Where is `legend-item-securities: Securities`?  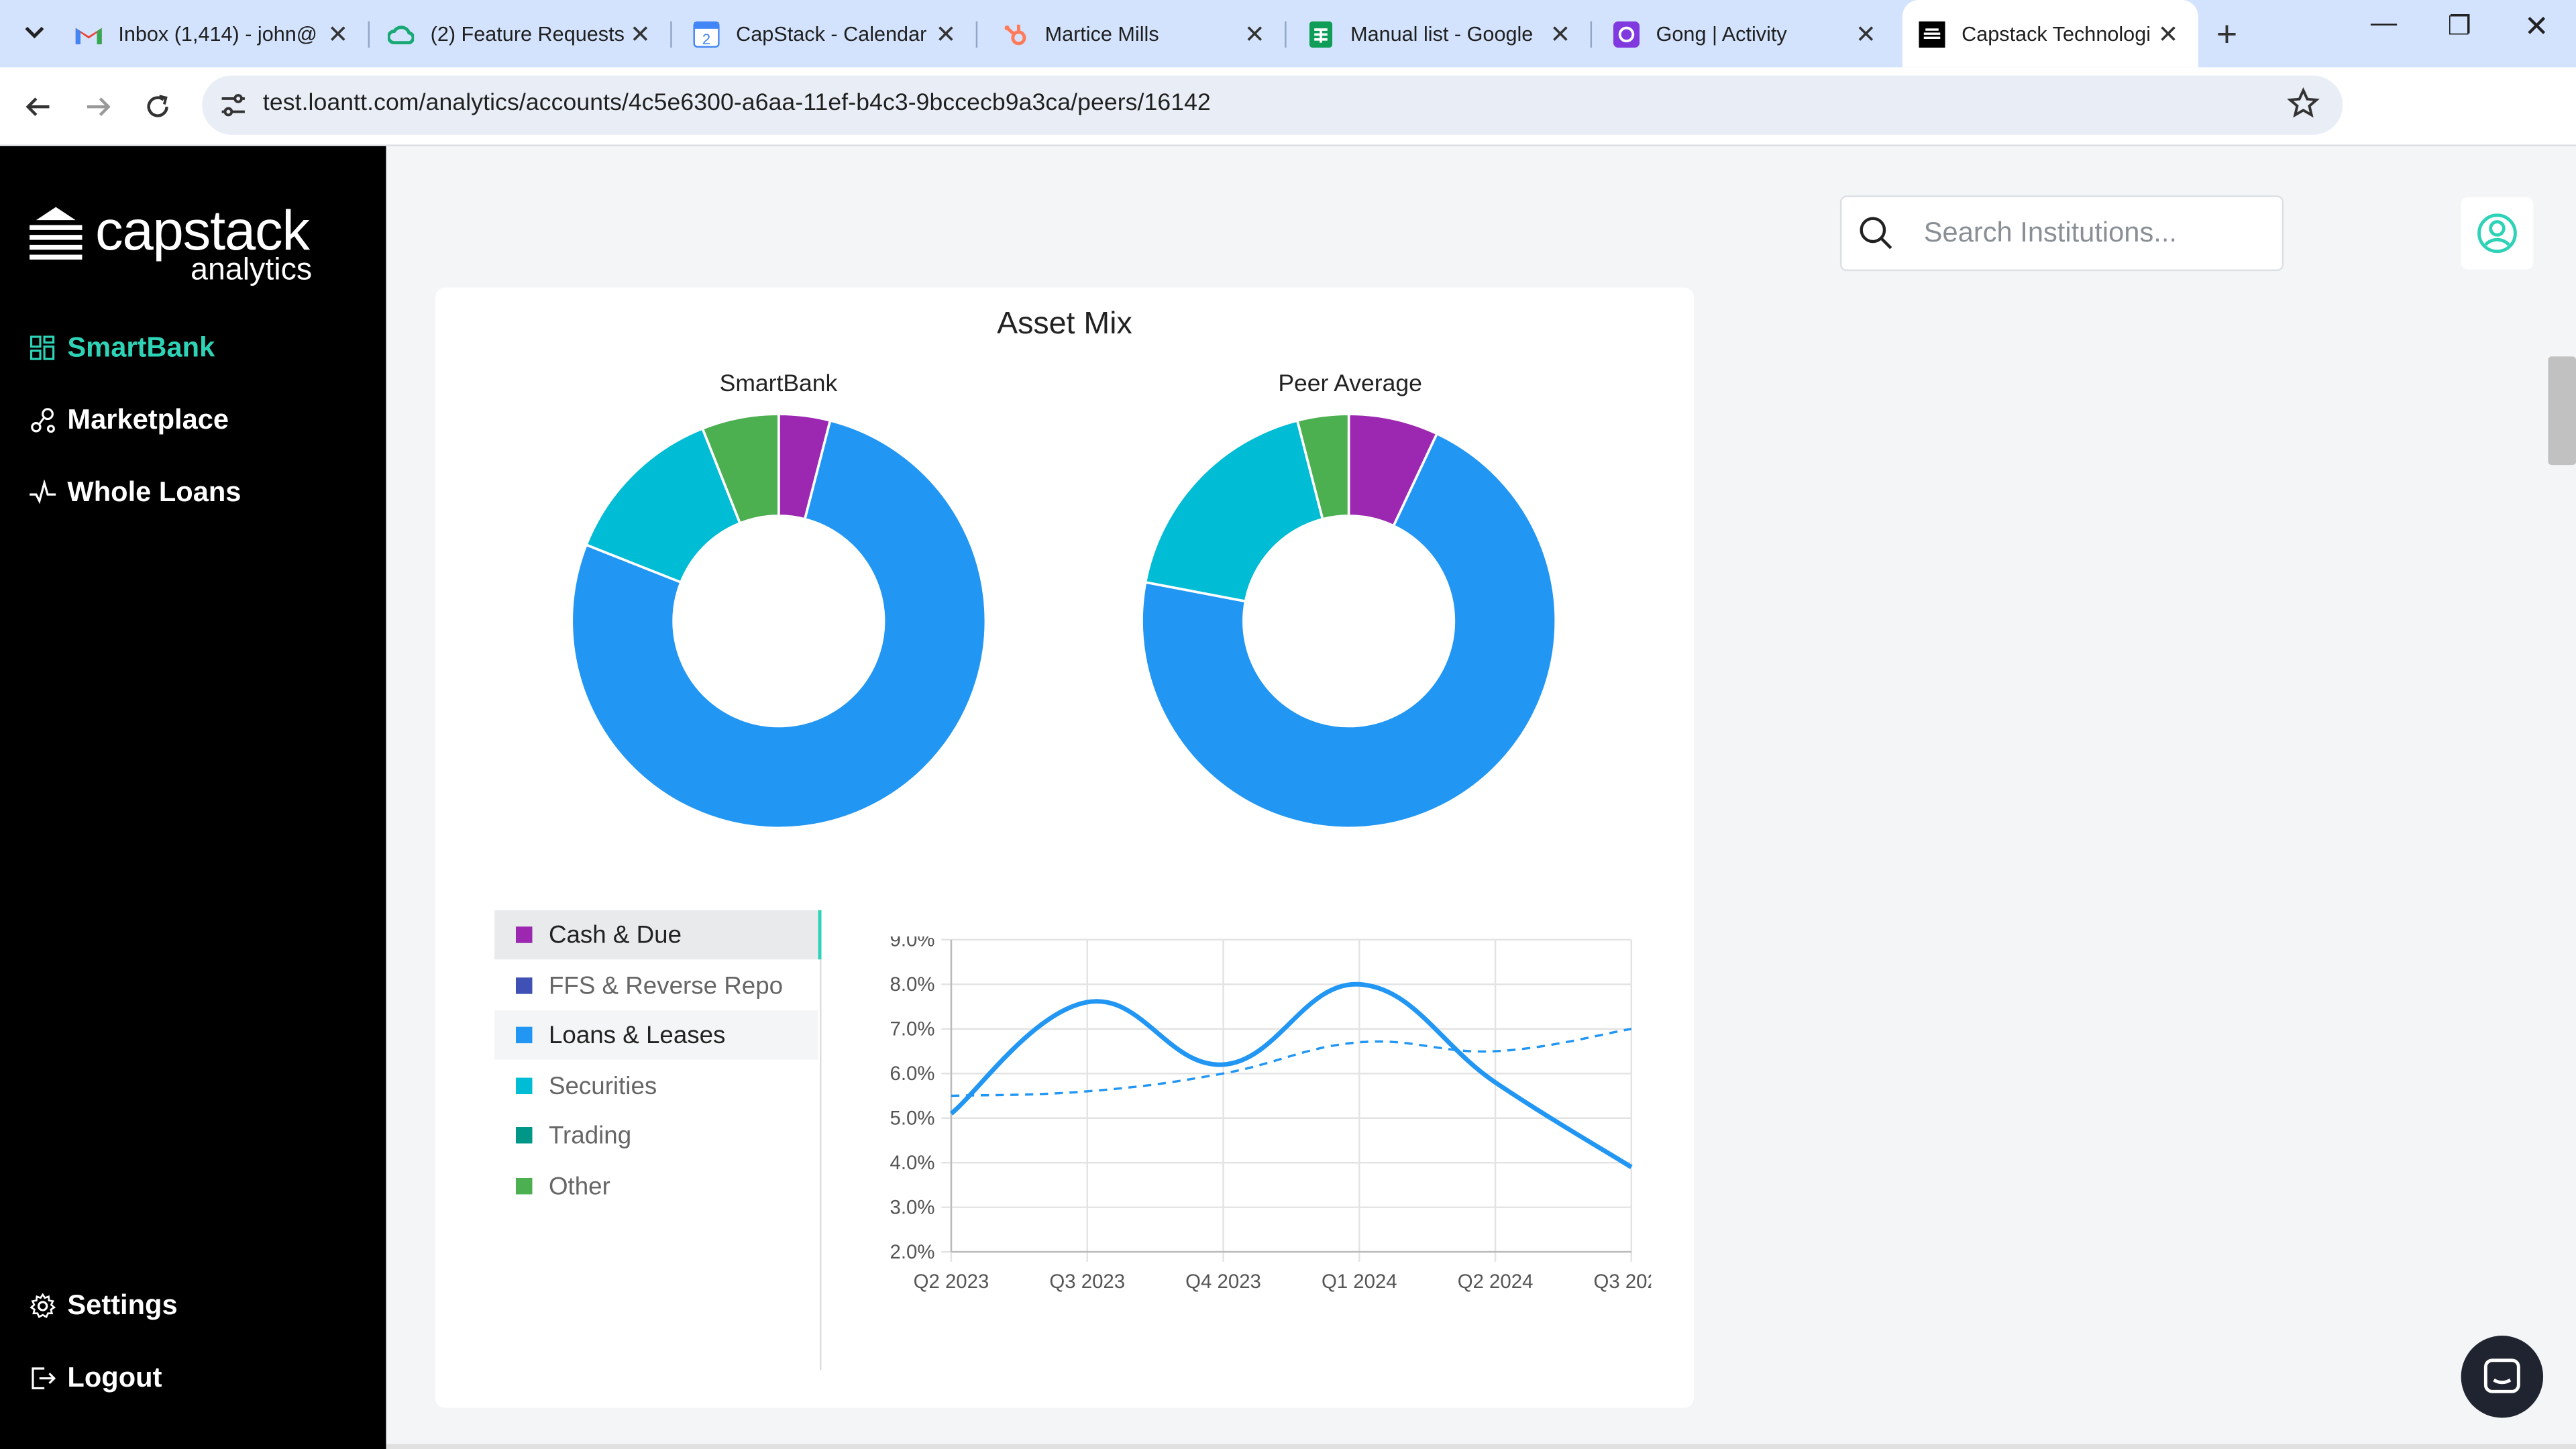 legend-item-securities: Securities is located at coordinates (656, 1085).